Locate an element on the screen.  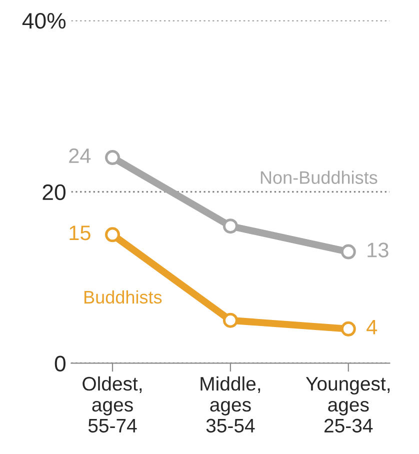
text: Non-Buddhists is located at coordinates (319, 177).